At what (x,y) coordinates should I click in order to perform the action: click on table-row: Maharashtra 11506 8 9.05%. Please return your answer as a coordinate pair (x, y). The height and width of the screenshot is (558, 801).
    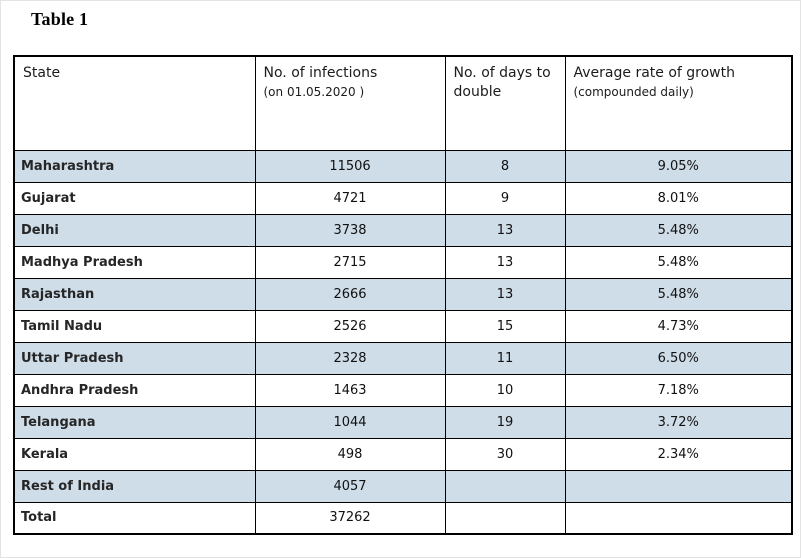
    Looking at the image, I should click on (403, 166).